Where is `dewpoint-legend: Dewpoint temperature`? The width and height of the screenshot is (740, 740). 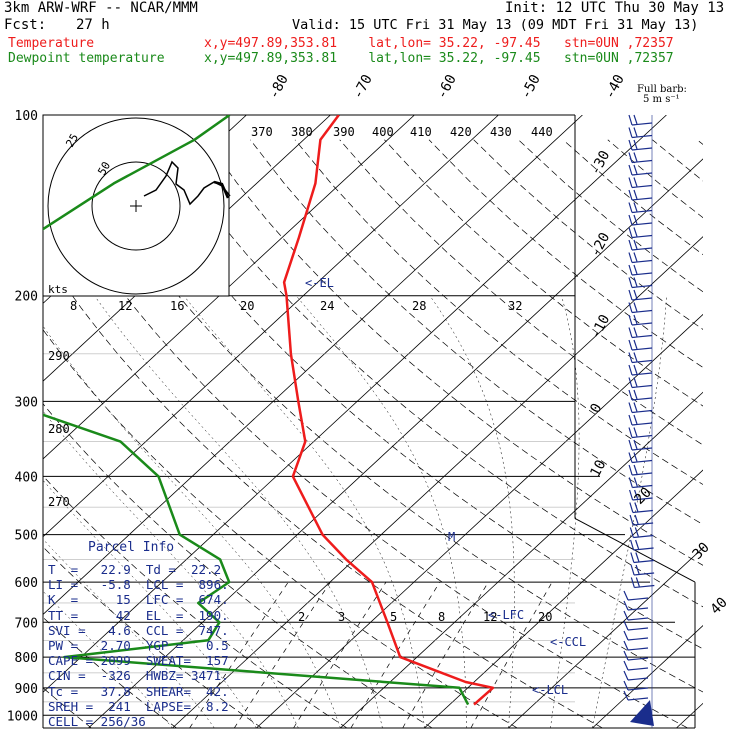
dewpoint-legend: Dewpoint temperature is located at coordinates (86, 58).